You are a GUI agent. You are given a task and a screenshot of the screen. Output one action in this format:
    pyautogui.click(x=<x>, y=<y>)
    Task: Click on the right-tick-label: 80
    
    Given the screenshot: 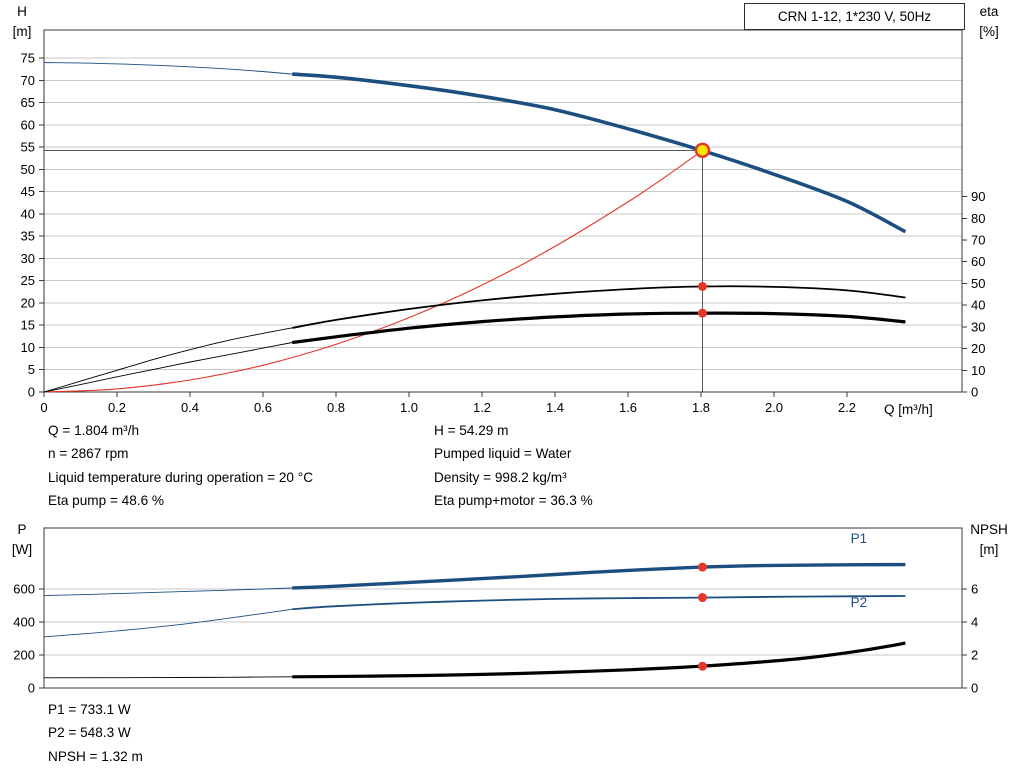 What is the action you would take?
    pyautogui.click(x=978, y=218)
    